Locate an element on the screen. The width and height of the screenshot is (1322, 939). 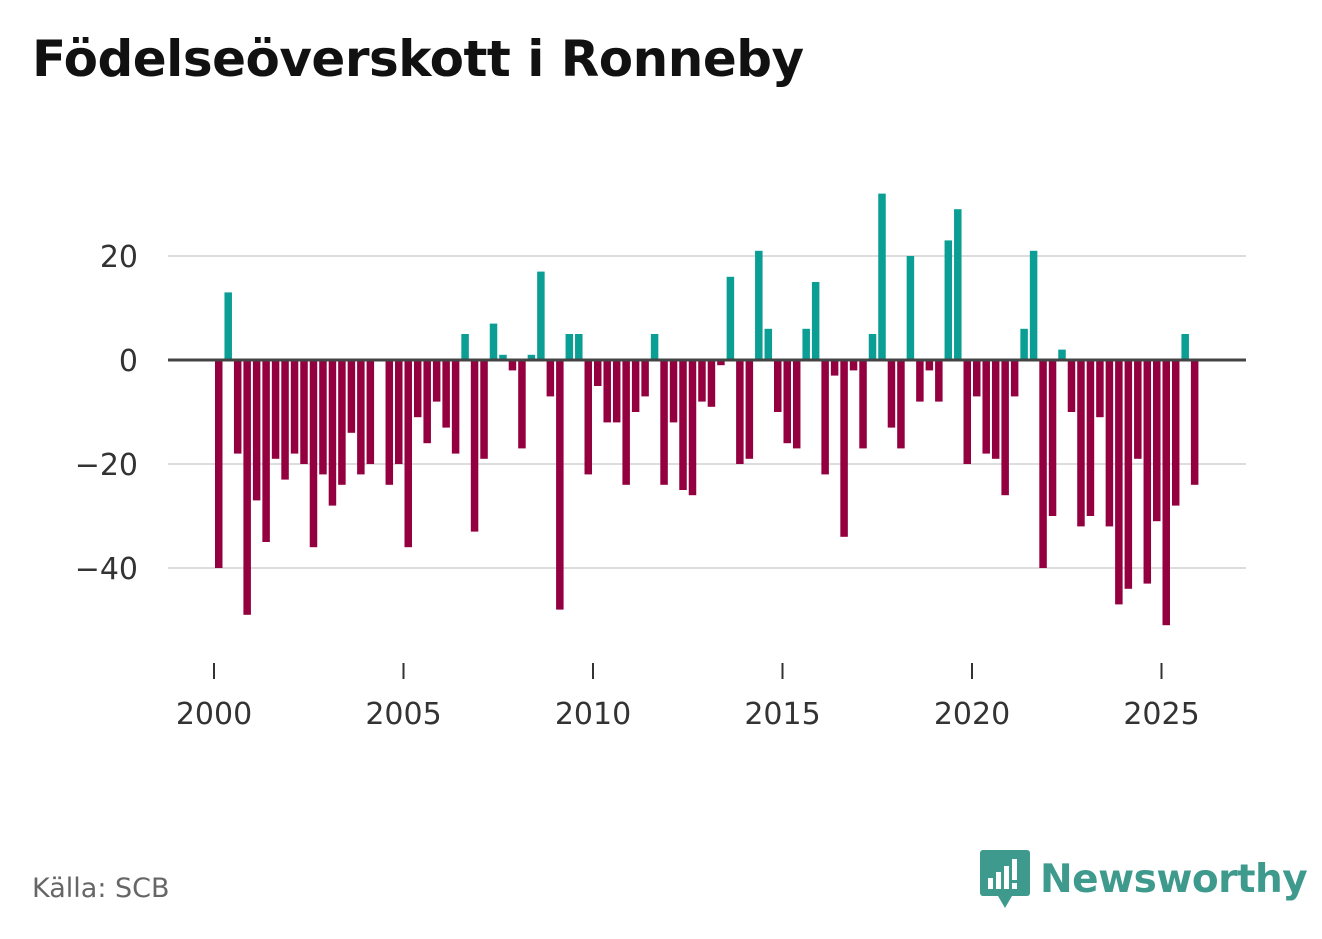
x-tick-label: 2020 is located at coordinates (972, 714).